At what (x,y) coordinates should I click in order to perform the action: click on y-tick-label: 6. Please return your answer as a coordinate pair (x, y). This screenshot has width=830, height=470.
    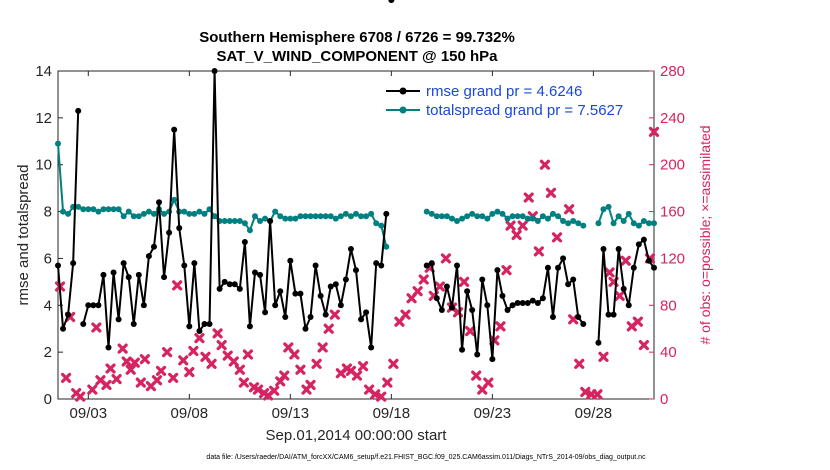
    Looking at the image, I should click on (48, 258).